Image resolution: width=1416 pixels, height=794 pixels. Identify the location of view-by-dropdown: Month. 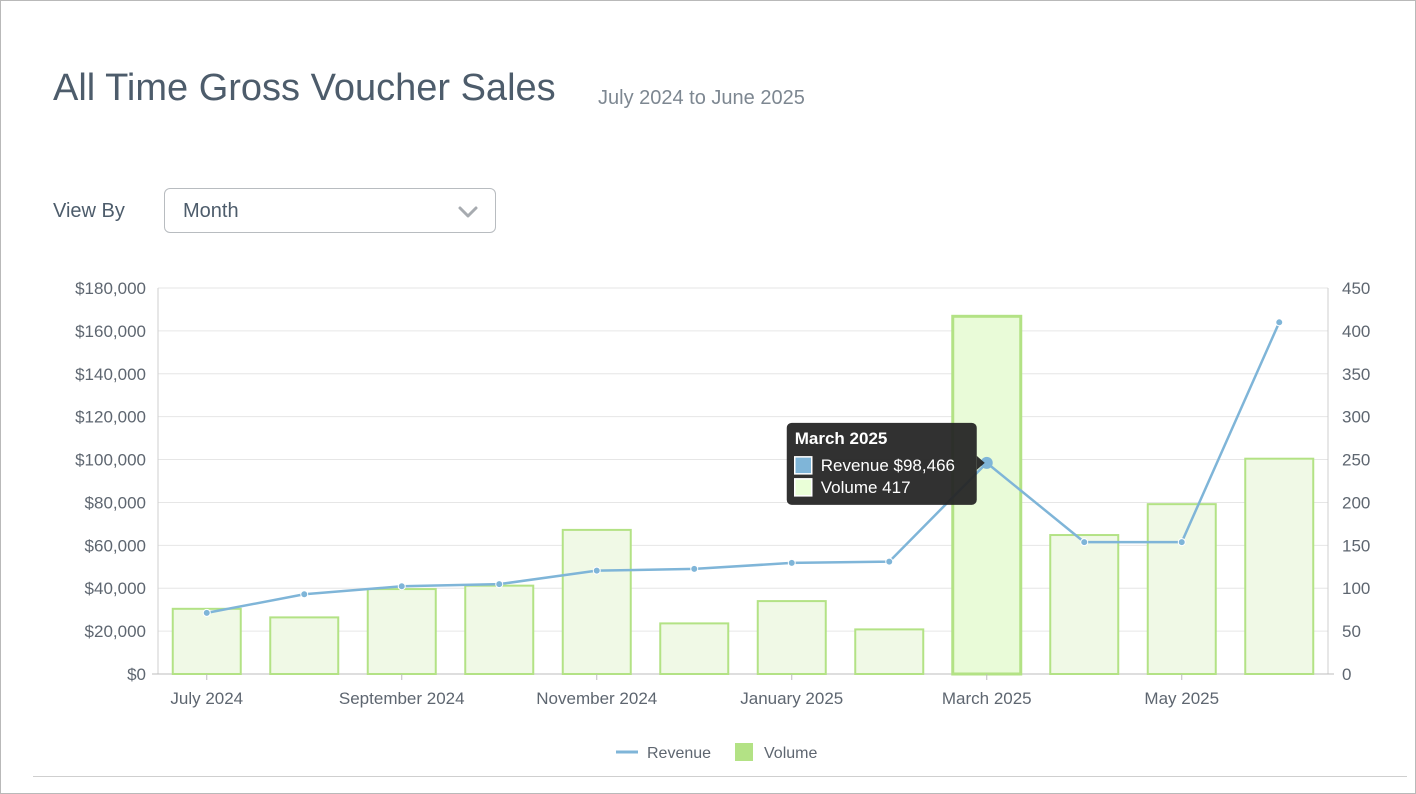
(330, 210).